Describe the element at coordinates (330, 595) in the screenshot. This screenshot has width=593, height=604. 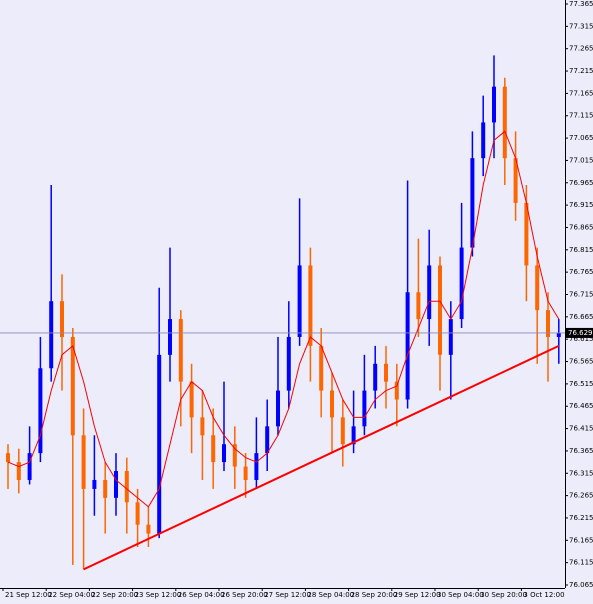
I see `x-tick-label: 28 Sep 04:00` at that location.